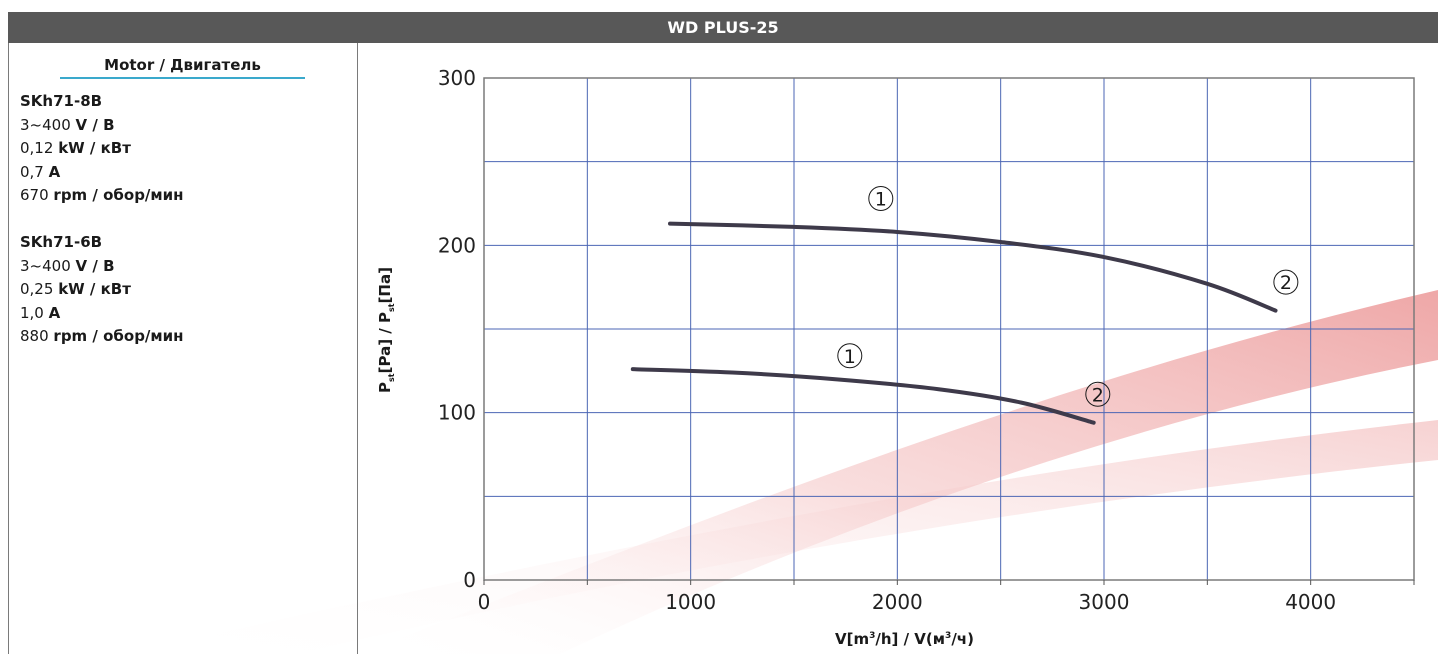 The image size is (1438, 654). What do you see at coordinates (34, 195) in the screenshot?
I see `speed-value: 670` at bounding box center [34, 195].